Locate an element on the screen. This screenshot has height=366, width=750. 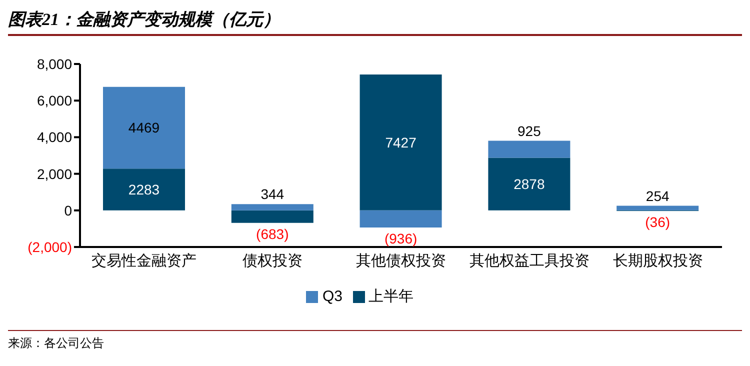
data-label: (683) is located at coordinates (272, 234).